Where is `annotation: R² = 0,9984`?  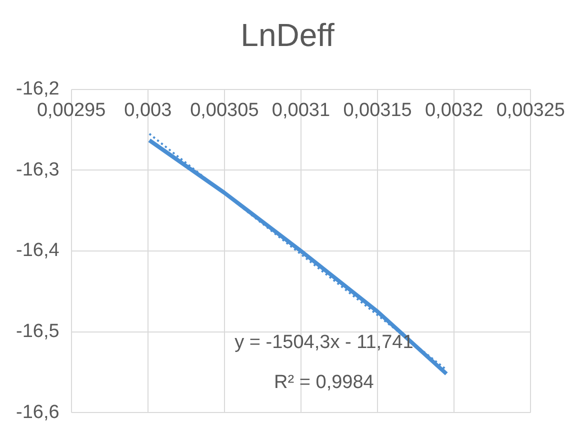 annotation: R² = 0,9984 is located at coordinates (324, 382).